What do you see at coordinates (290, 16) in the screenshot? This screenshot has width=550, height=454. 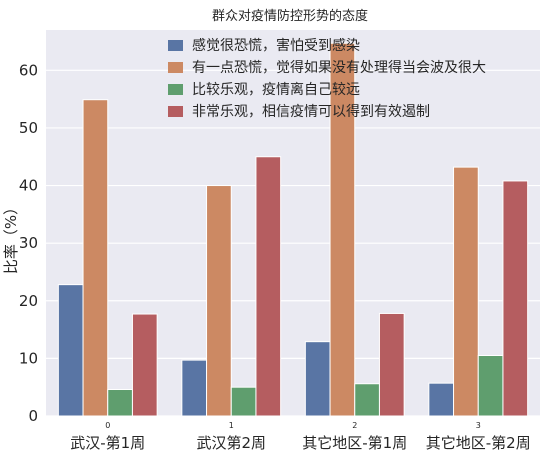 I see `chart-title: 群众对疫情防控形势的态度` at bounding box center [290, 16].